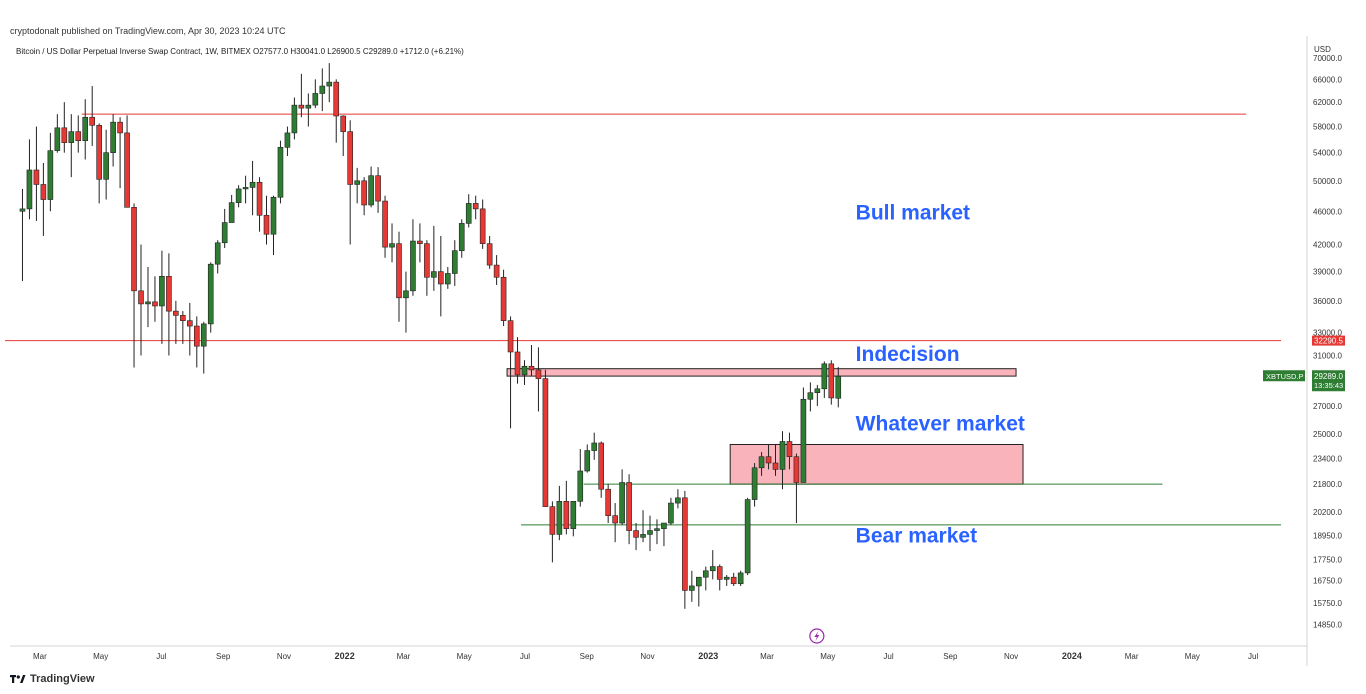 Image resolution: width=1366 pixels, height=694 pixels. Describe the element at coordinates (708, 656) in the screenshot. I see `x-tick-label: 2023` at that location.